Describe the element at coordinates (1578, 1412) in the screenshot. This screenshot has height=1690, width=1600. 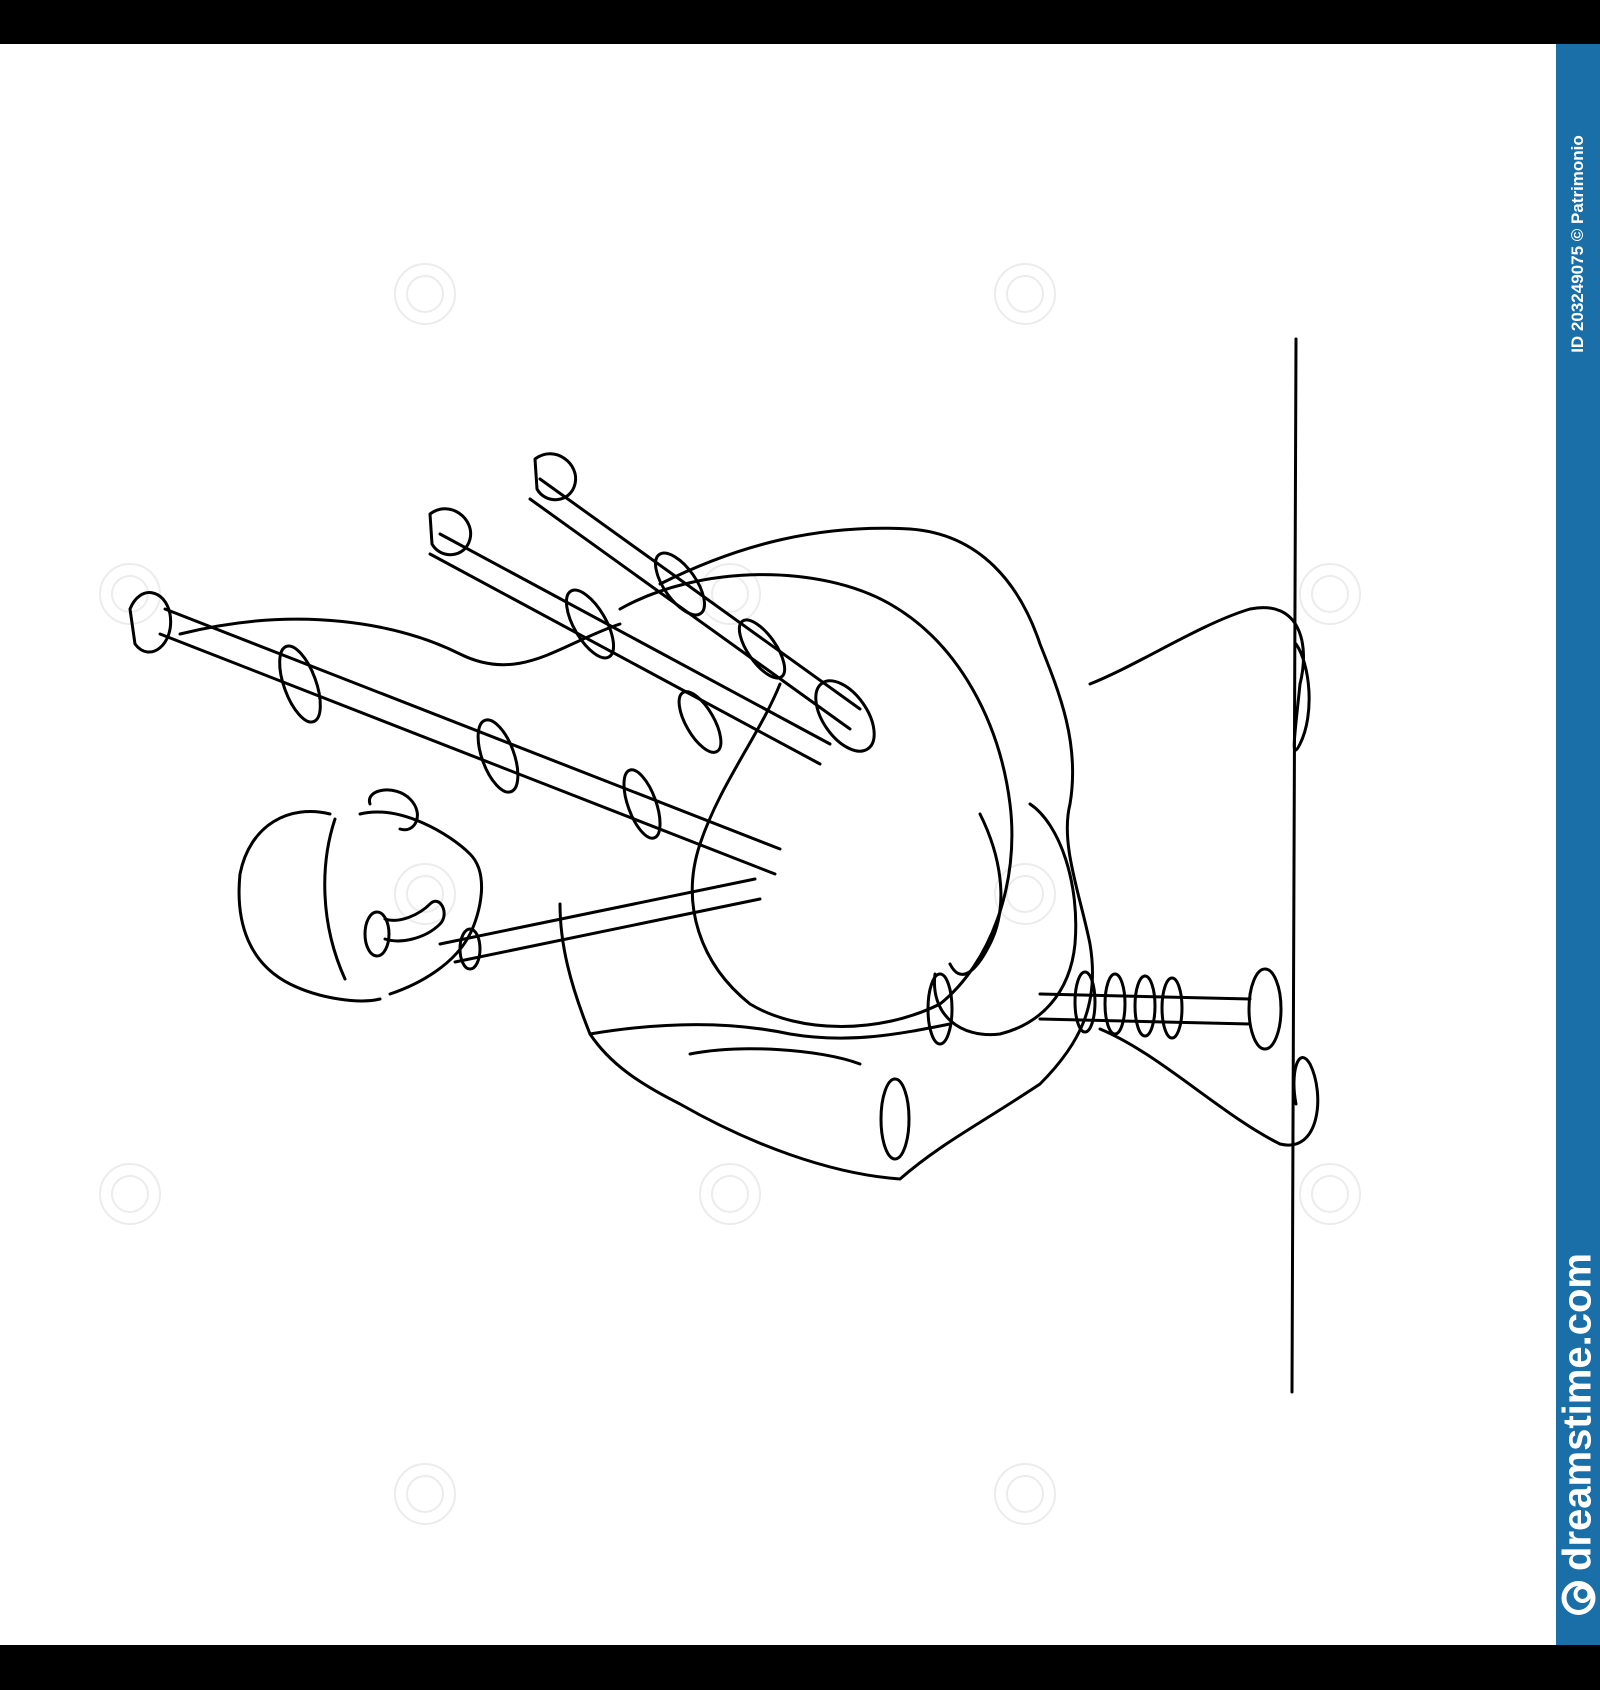
I see `brand-name: dreamstime.com` at that location.